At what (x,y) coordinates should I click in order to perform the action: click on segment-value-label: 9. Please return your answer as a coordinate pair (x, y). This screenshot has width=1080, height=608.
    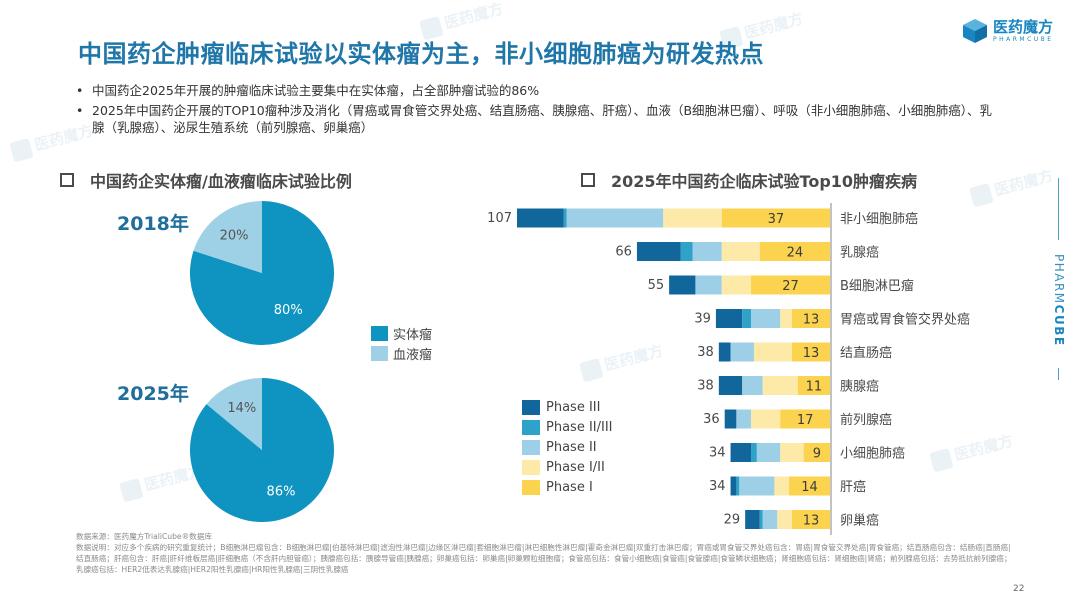
    Looking at the image, I should click on (817, 454).